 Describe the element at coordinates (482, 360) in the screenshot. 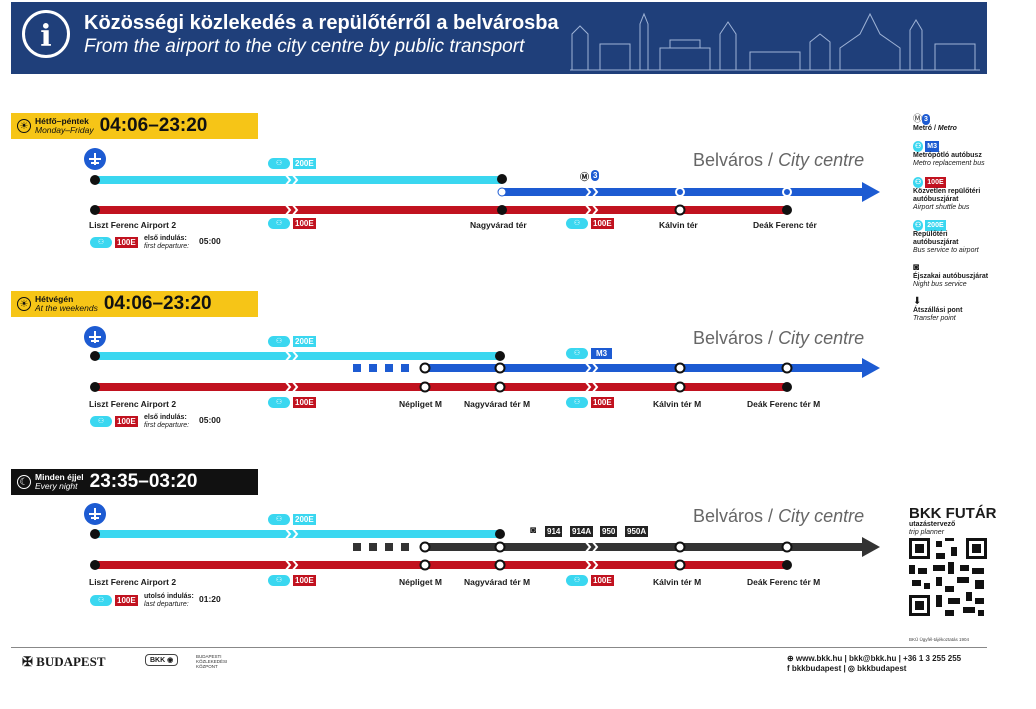

I see `route-diagram-weekend` at that location.